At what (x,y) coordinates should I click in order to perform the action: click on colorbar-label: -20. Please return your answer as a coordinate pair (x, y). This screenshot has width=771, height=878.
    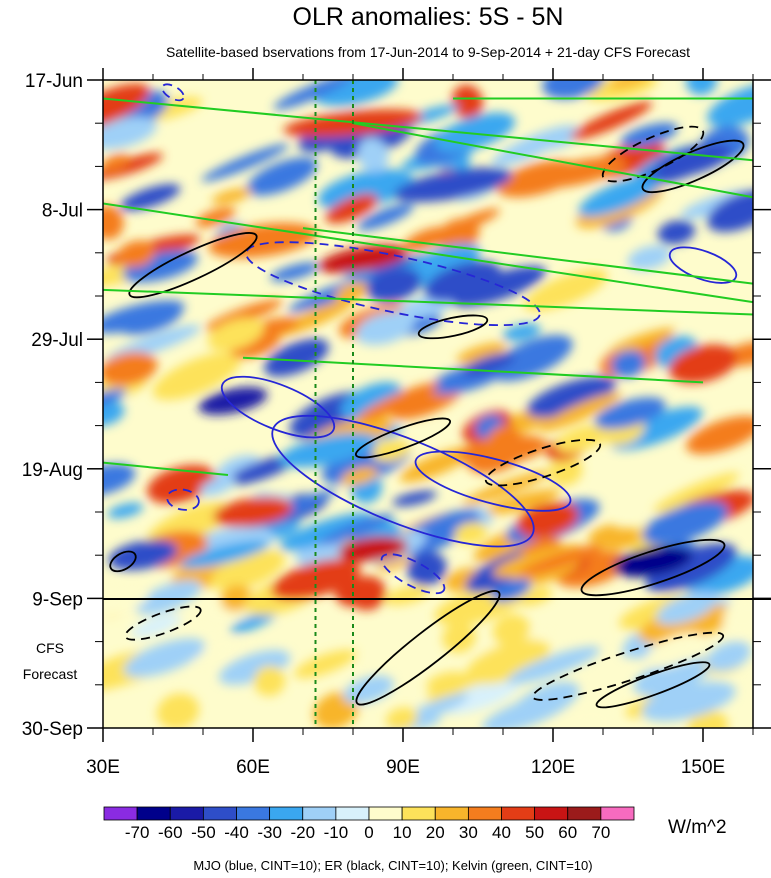
    Looking at the image, I should click on (302, 832).